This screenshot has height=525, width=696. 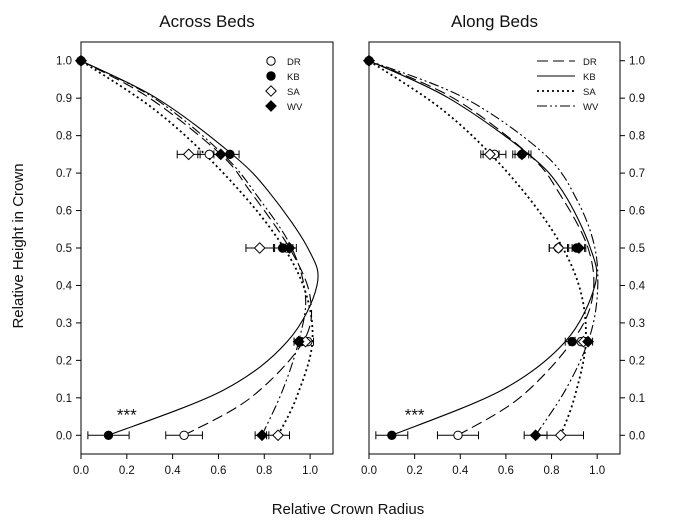 I want to click on legend-marker-dr, so click(x=271, y=61).